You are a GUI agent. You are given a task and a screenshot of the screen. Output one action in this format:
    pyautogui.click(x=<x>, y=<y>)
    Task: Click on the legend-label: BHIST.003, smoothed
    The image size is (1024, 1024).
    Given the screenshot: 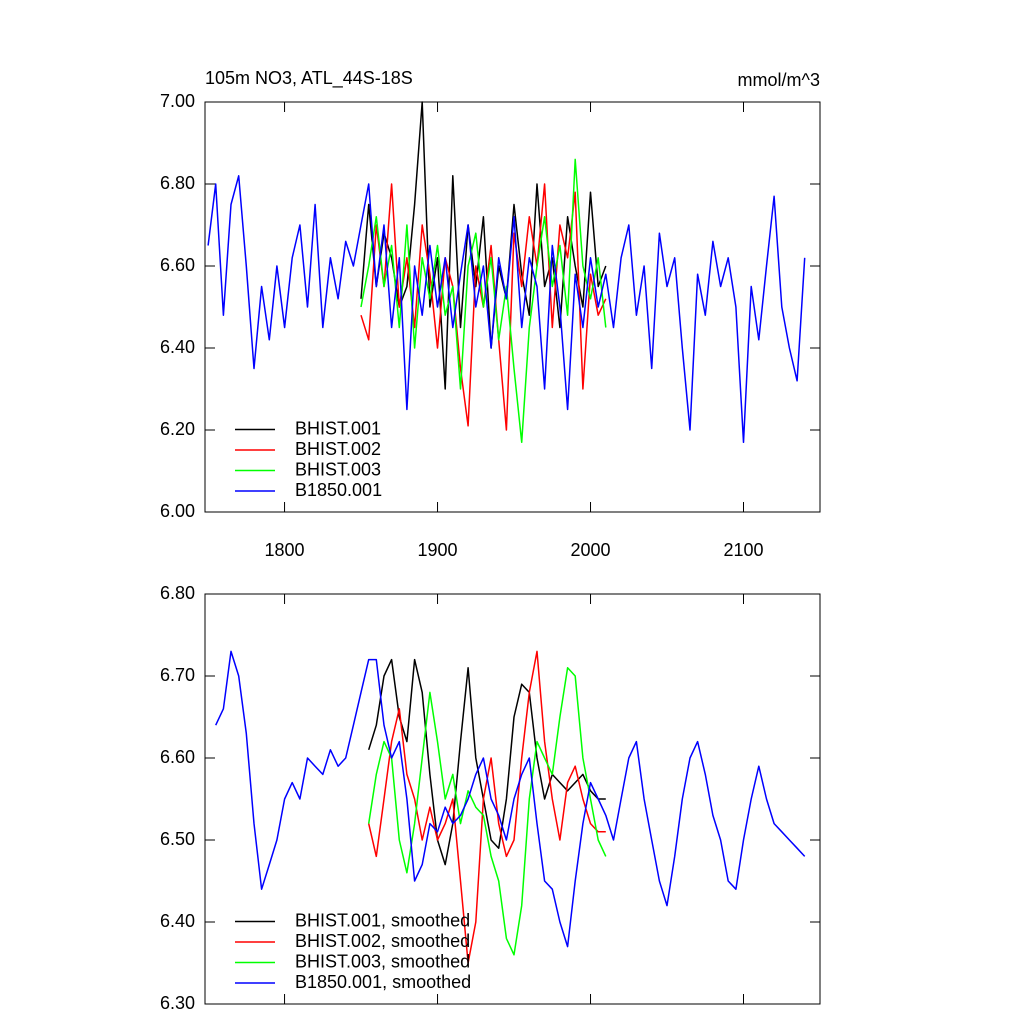 What is the action you would take?
    pyautogui.click(x=382, y=961)
    